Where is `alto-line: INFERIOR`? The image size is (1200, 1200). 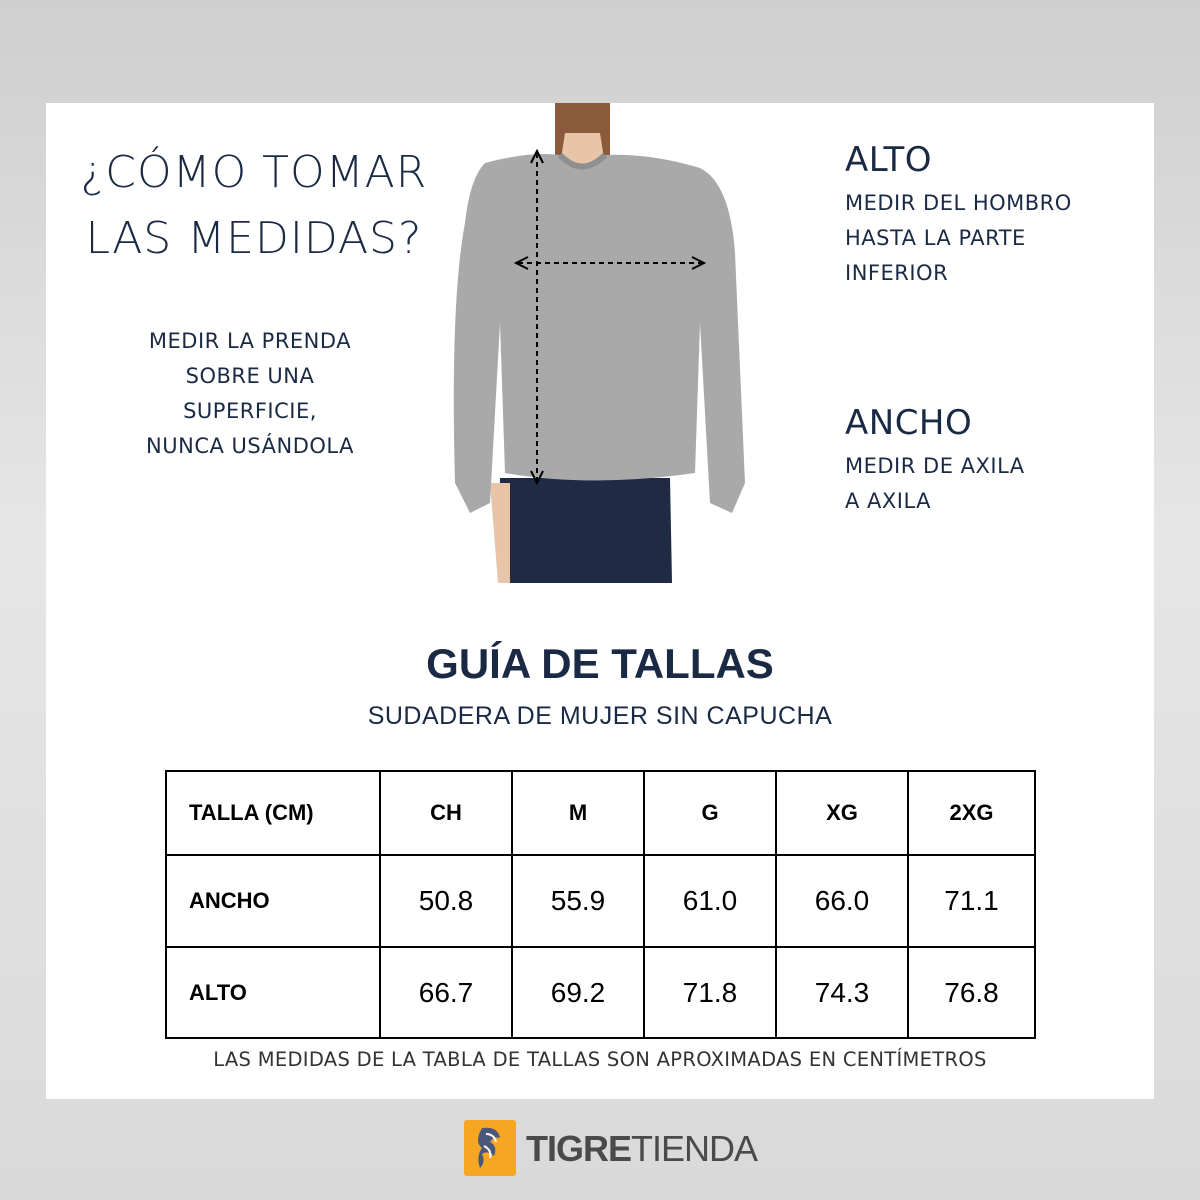
alto-line: INFERIOR is located at coordinates (897, 273).